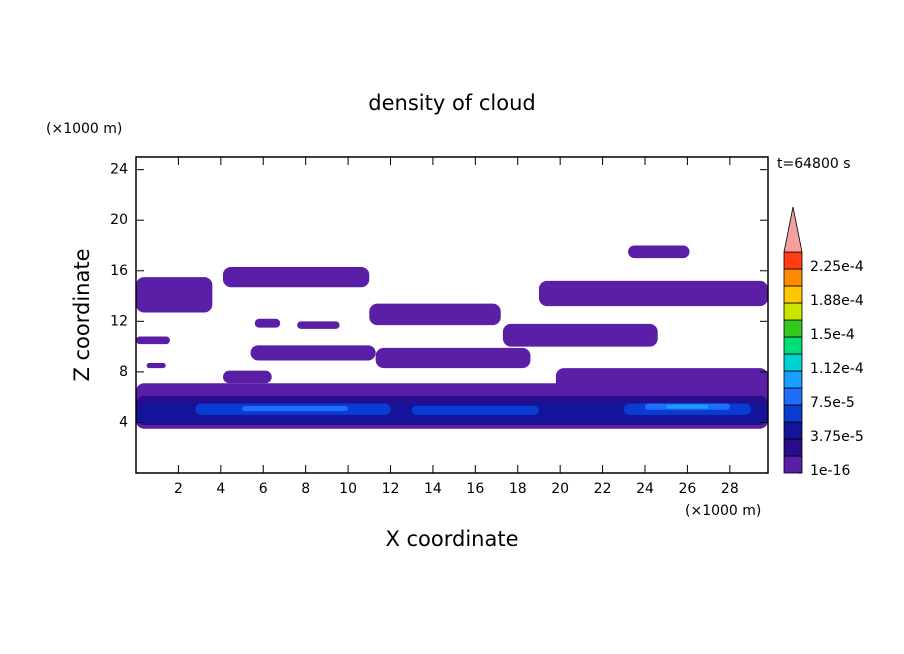 The height and width of the screenshot is (654, 904). What do you see at coordinates (119, 170) in the screenshot?
I see `y-tick-label: 24` at bounding box center [119, 170].